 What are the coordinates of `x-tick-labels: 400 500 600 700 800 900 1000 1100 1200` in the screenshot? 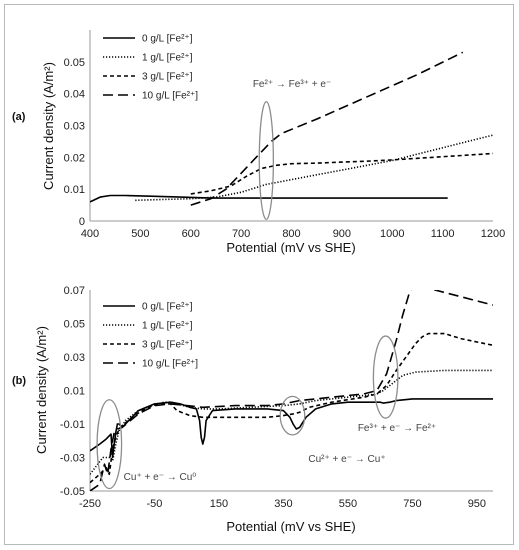 It's located at (293, 234).